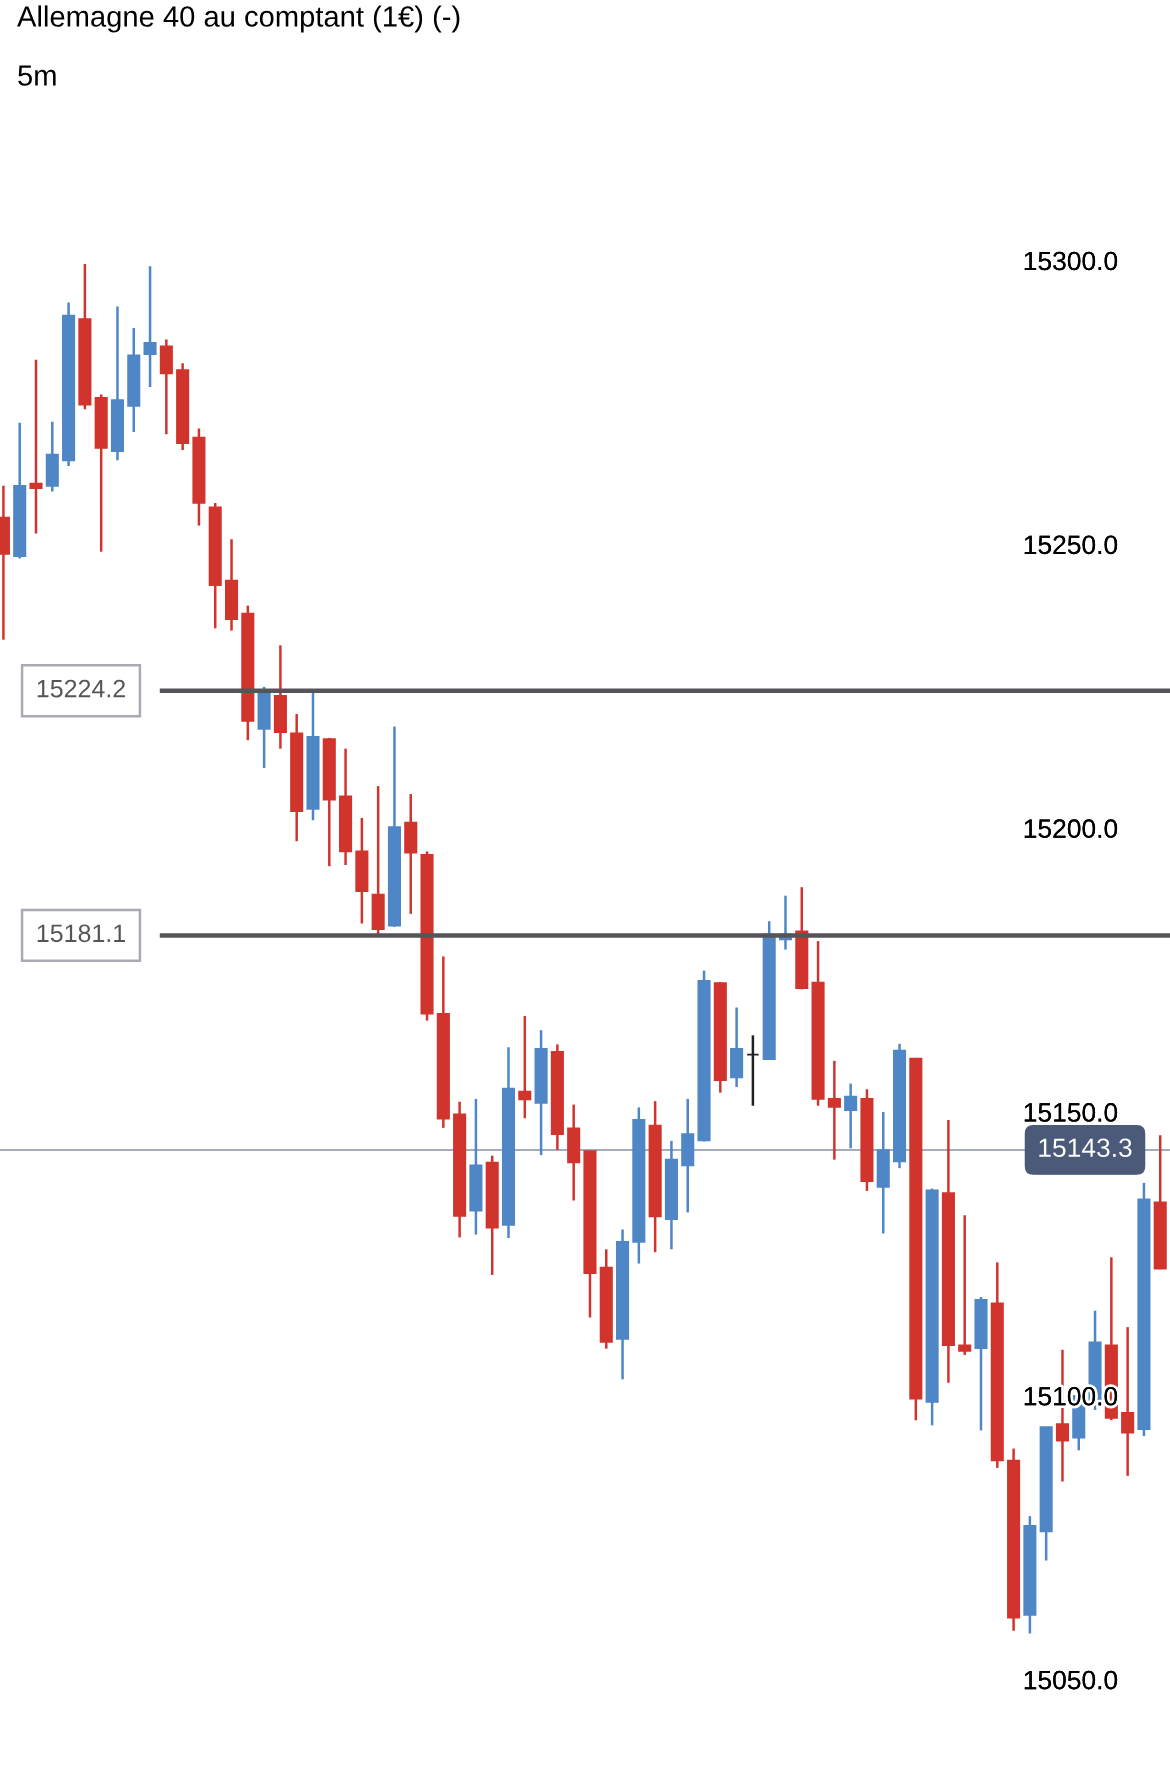 The height and width of the screenshot is (1792, 1170). What do you see at coordinates (1071, 1112) in the screenshot?
I see `y-tick-label: 15150.0` at bounding box center [1071, 1112].